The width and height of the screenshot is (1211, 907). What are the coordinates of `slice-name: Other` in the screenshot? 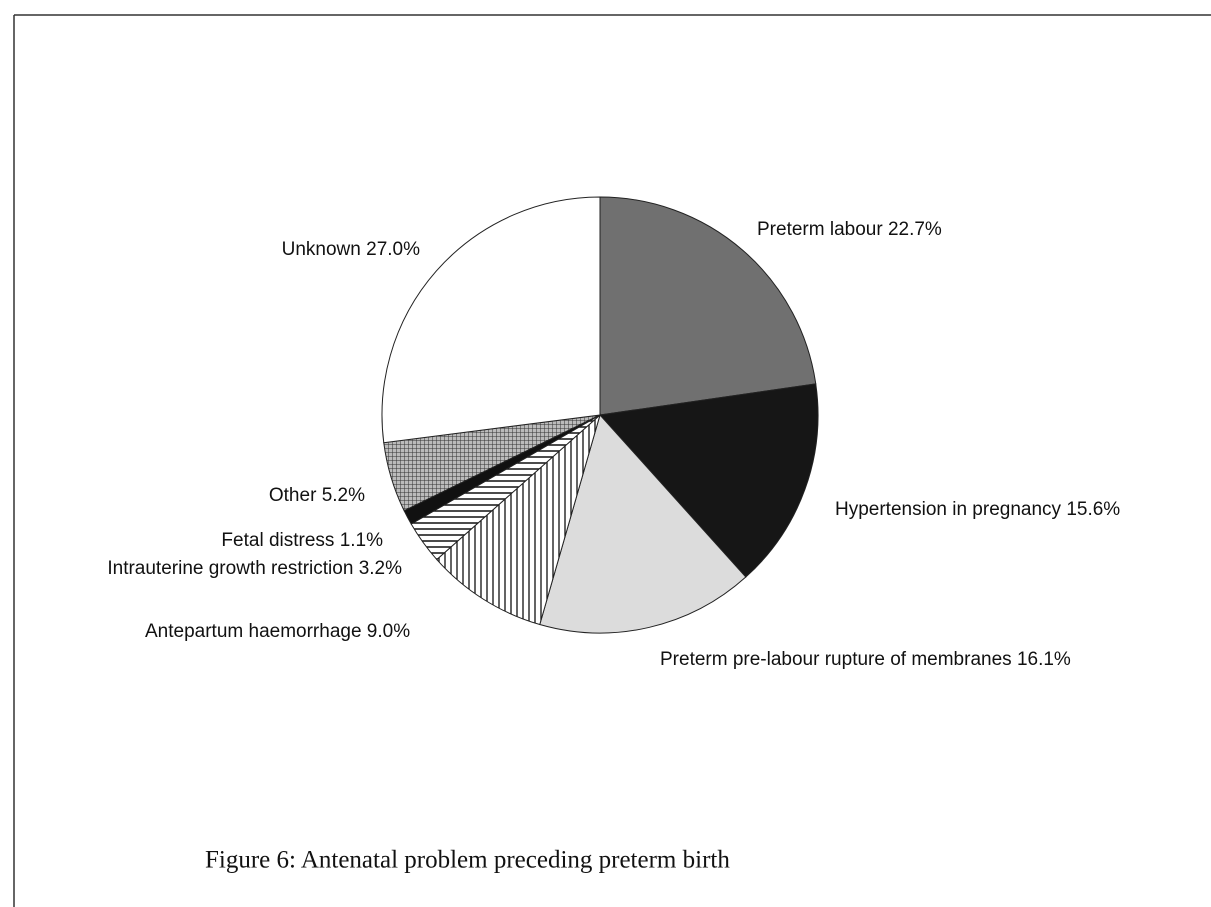 It's located at (293, 495).